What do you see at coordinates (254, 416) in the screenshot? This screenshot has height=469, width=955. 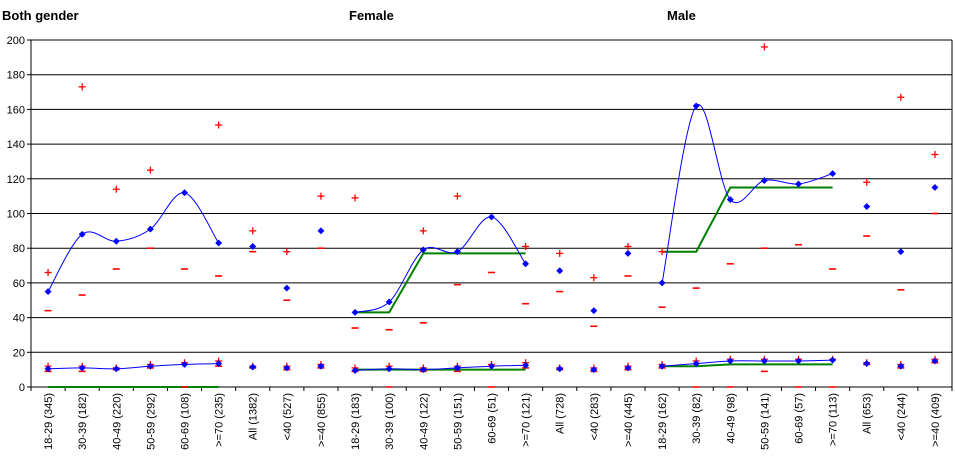 I see `x-tick-label: All (1382)` at bounding box center [254, 416].